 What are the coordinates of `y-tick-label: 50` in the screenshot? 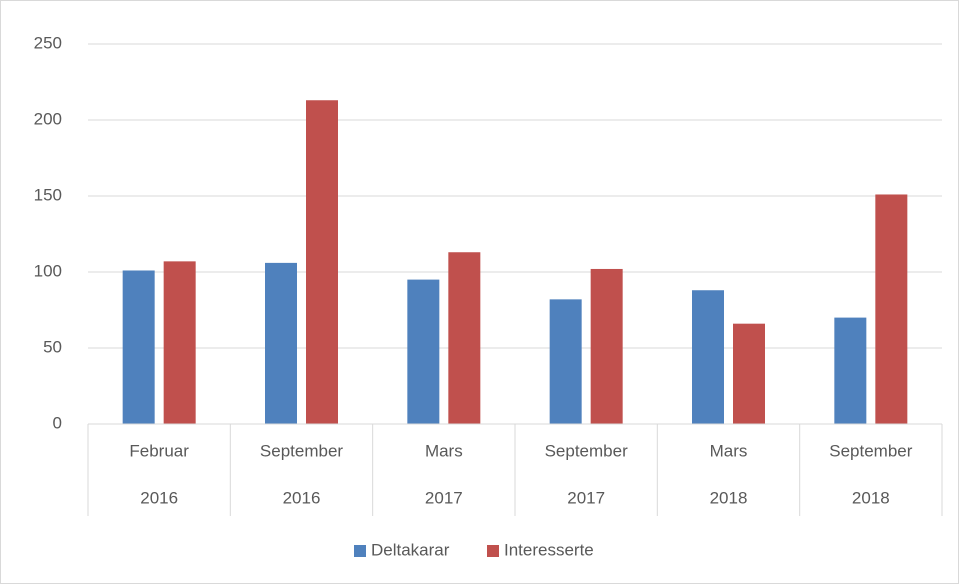 It's located at (52, 346).